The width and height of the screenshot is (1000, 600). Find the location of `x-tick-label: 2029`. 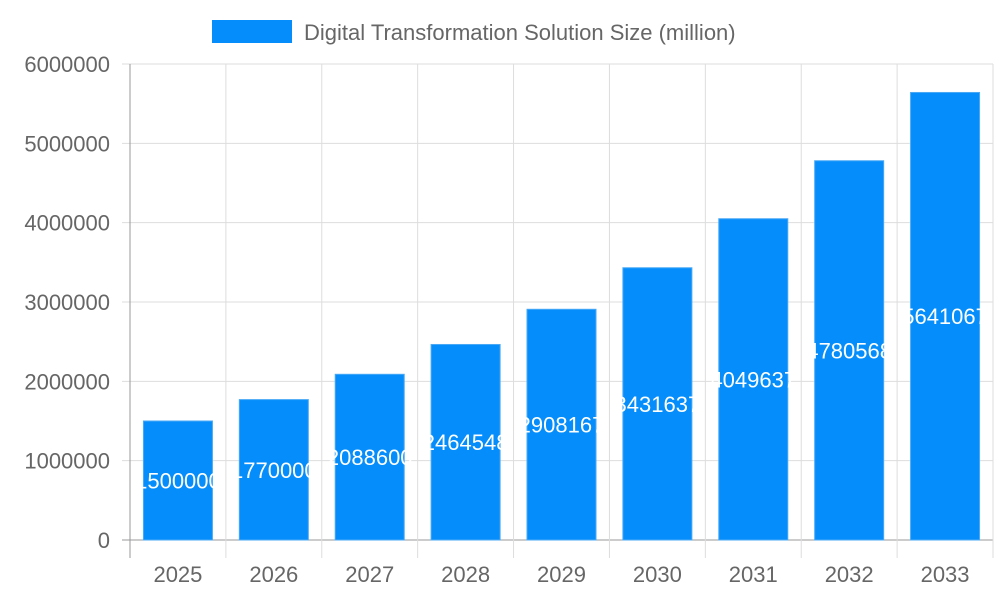

x-tick-label: 2029 is located at coordinates (561, 574).